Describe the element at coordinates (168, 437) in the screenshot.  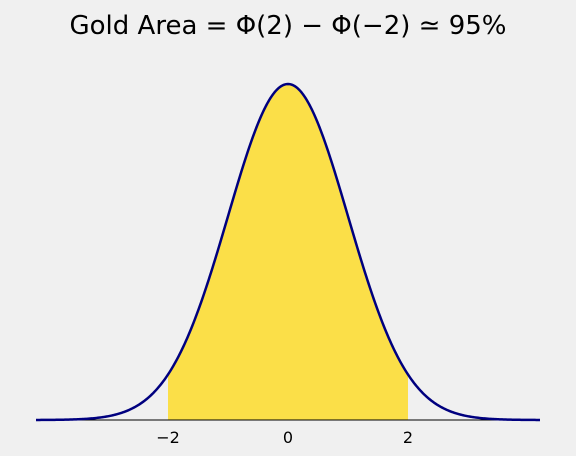
I see `x-tick-label: −2` at that location.